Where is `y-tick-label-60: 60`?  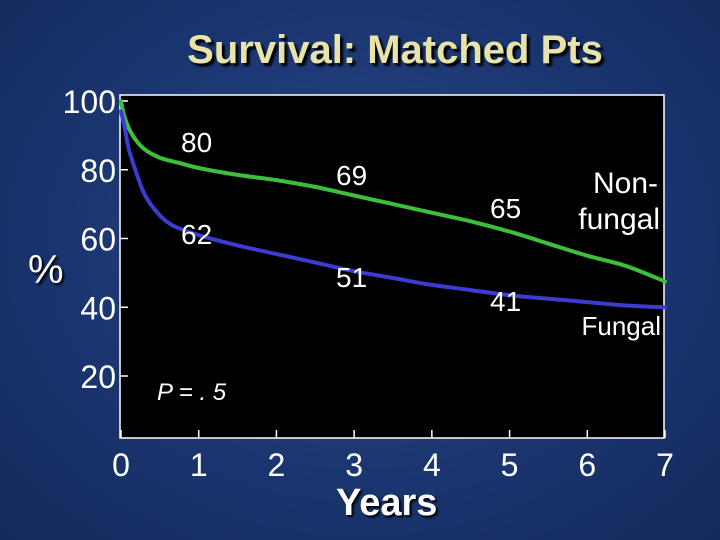 y-tick-label-60: 60 is located at coordinates (98, 240).